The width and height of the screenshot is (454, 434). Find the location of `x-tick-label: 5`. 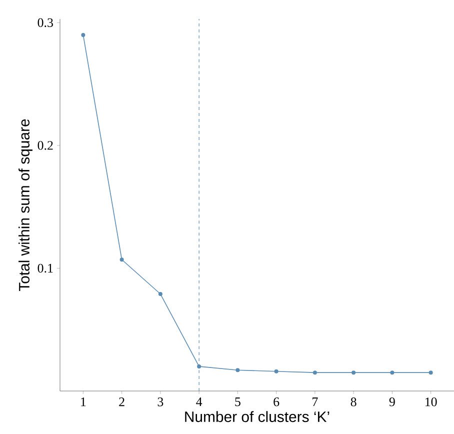

x-tick-label: 5 is located at coordinates (237, 402).